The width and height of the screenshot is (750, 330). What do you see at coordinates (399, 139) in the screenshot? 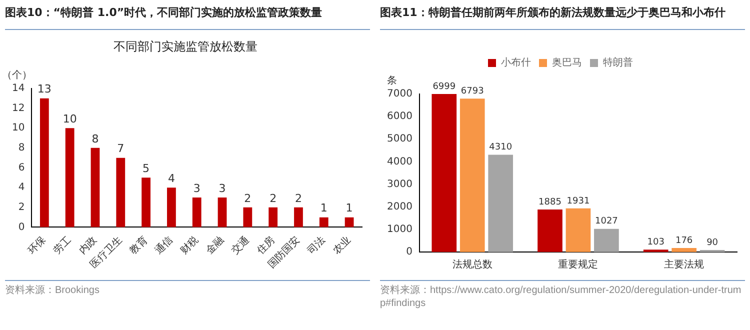
I see `y-tick-label: 5000` at bounding box center [399, 139].